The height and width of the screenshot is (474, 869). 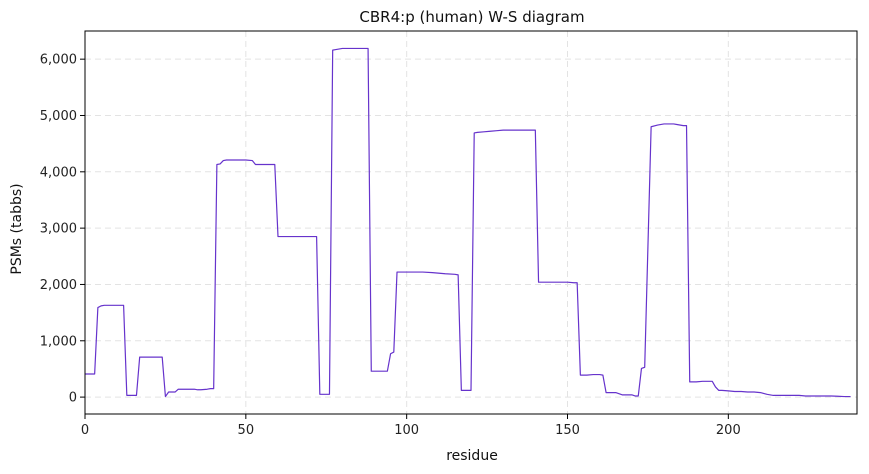 What do you see at coordinates (73, 398) in the screenshot?
I see `y-tick-label: 0` at bounding box center [73, 398].